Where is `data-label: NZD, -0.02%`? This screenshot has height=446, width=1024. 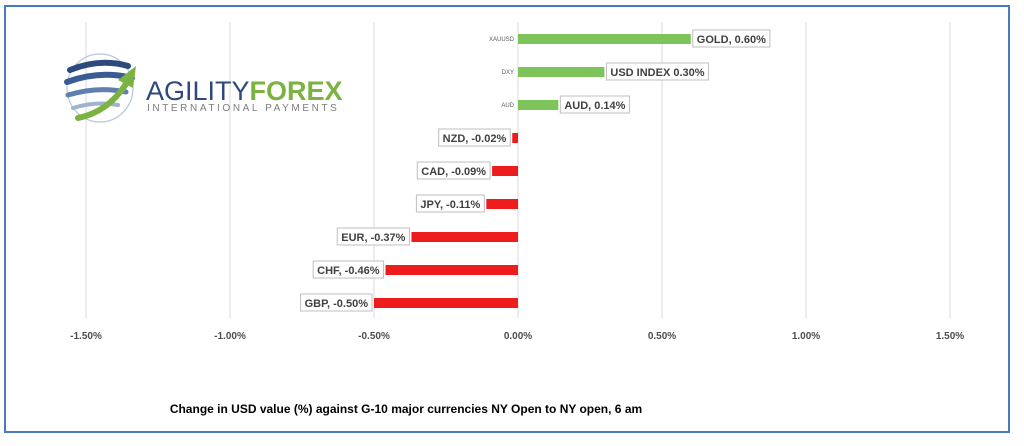 data-label: NZD, -0.02% is located at coordinates (474, 137).